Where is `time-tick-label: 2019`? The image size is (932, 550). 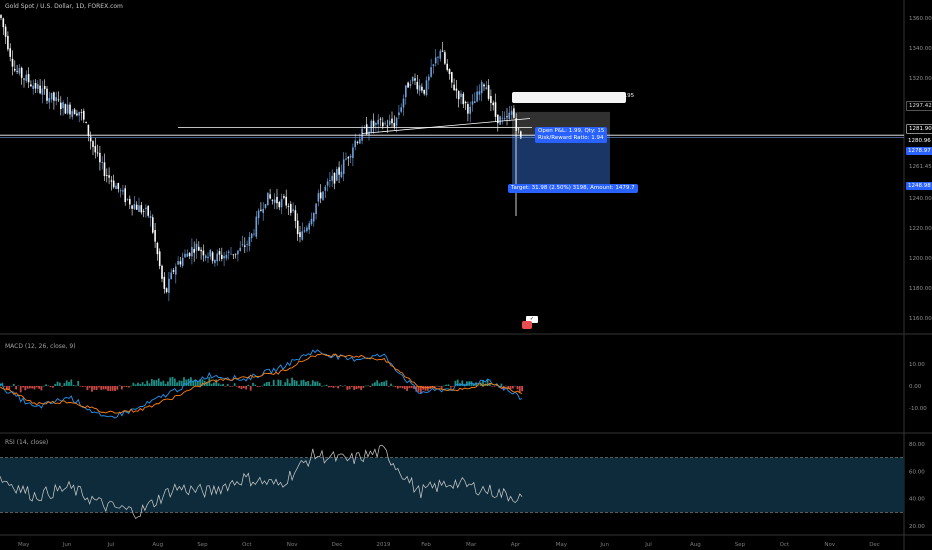
time-tick-label: 2019 is located at coordinates (383, 545).